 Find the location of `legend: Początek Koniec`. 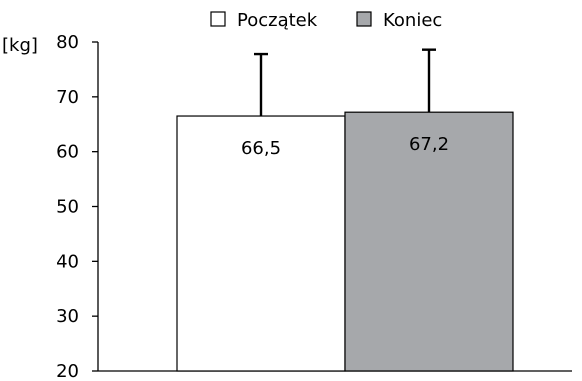

legend: Początek Koniec is located at coordinates (326, 20).